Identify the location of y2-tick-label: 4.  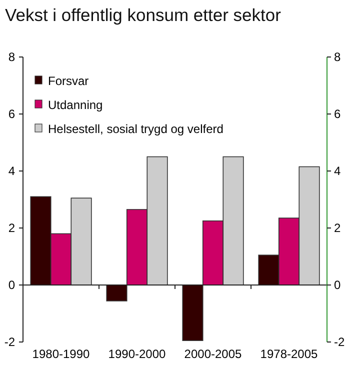
(337, 171).